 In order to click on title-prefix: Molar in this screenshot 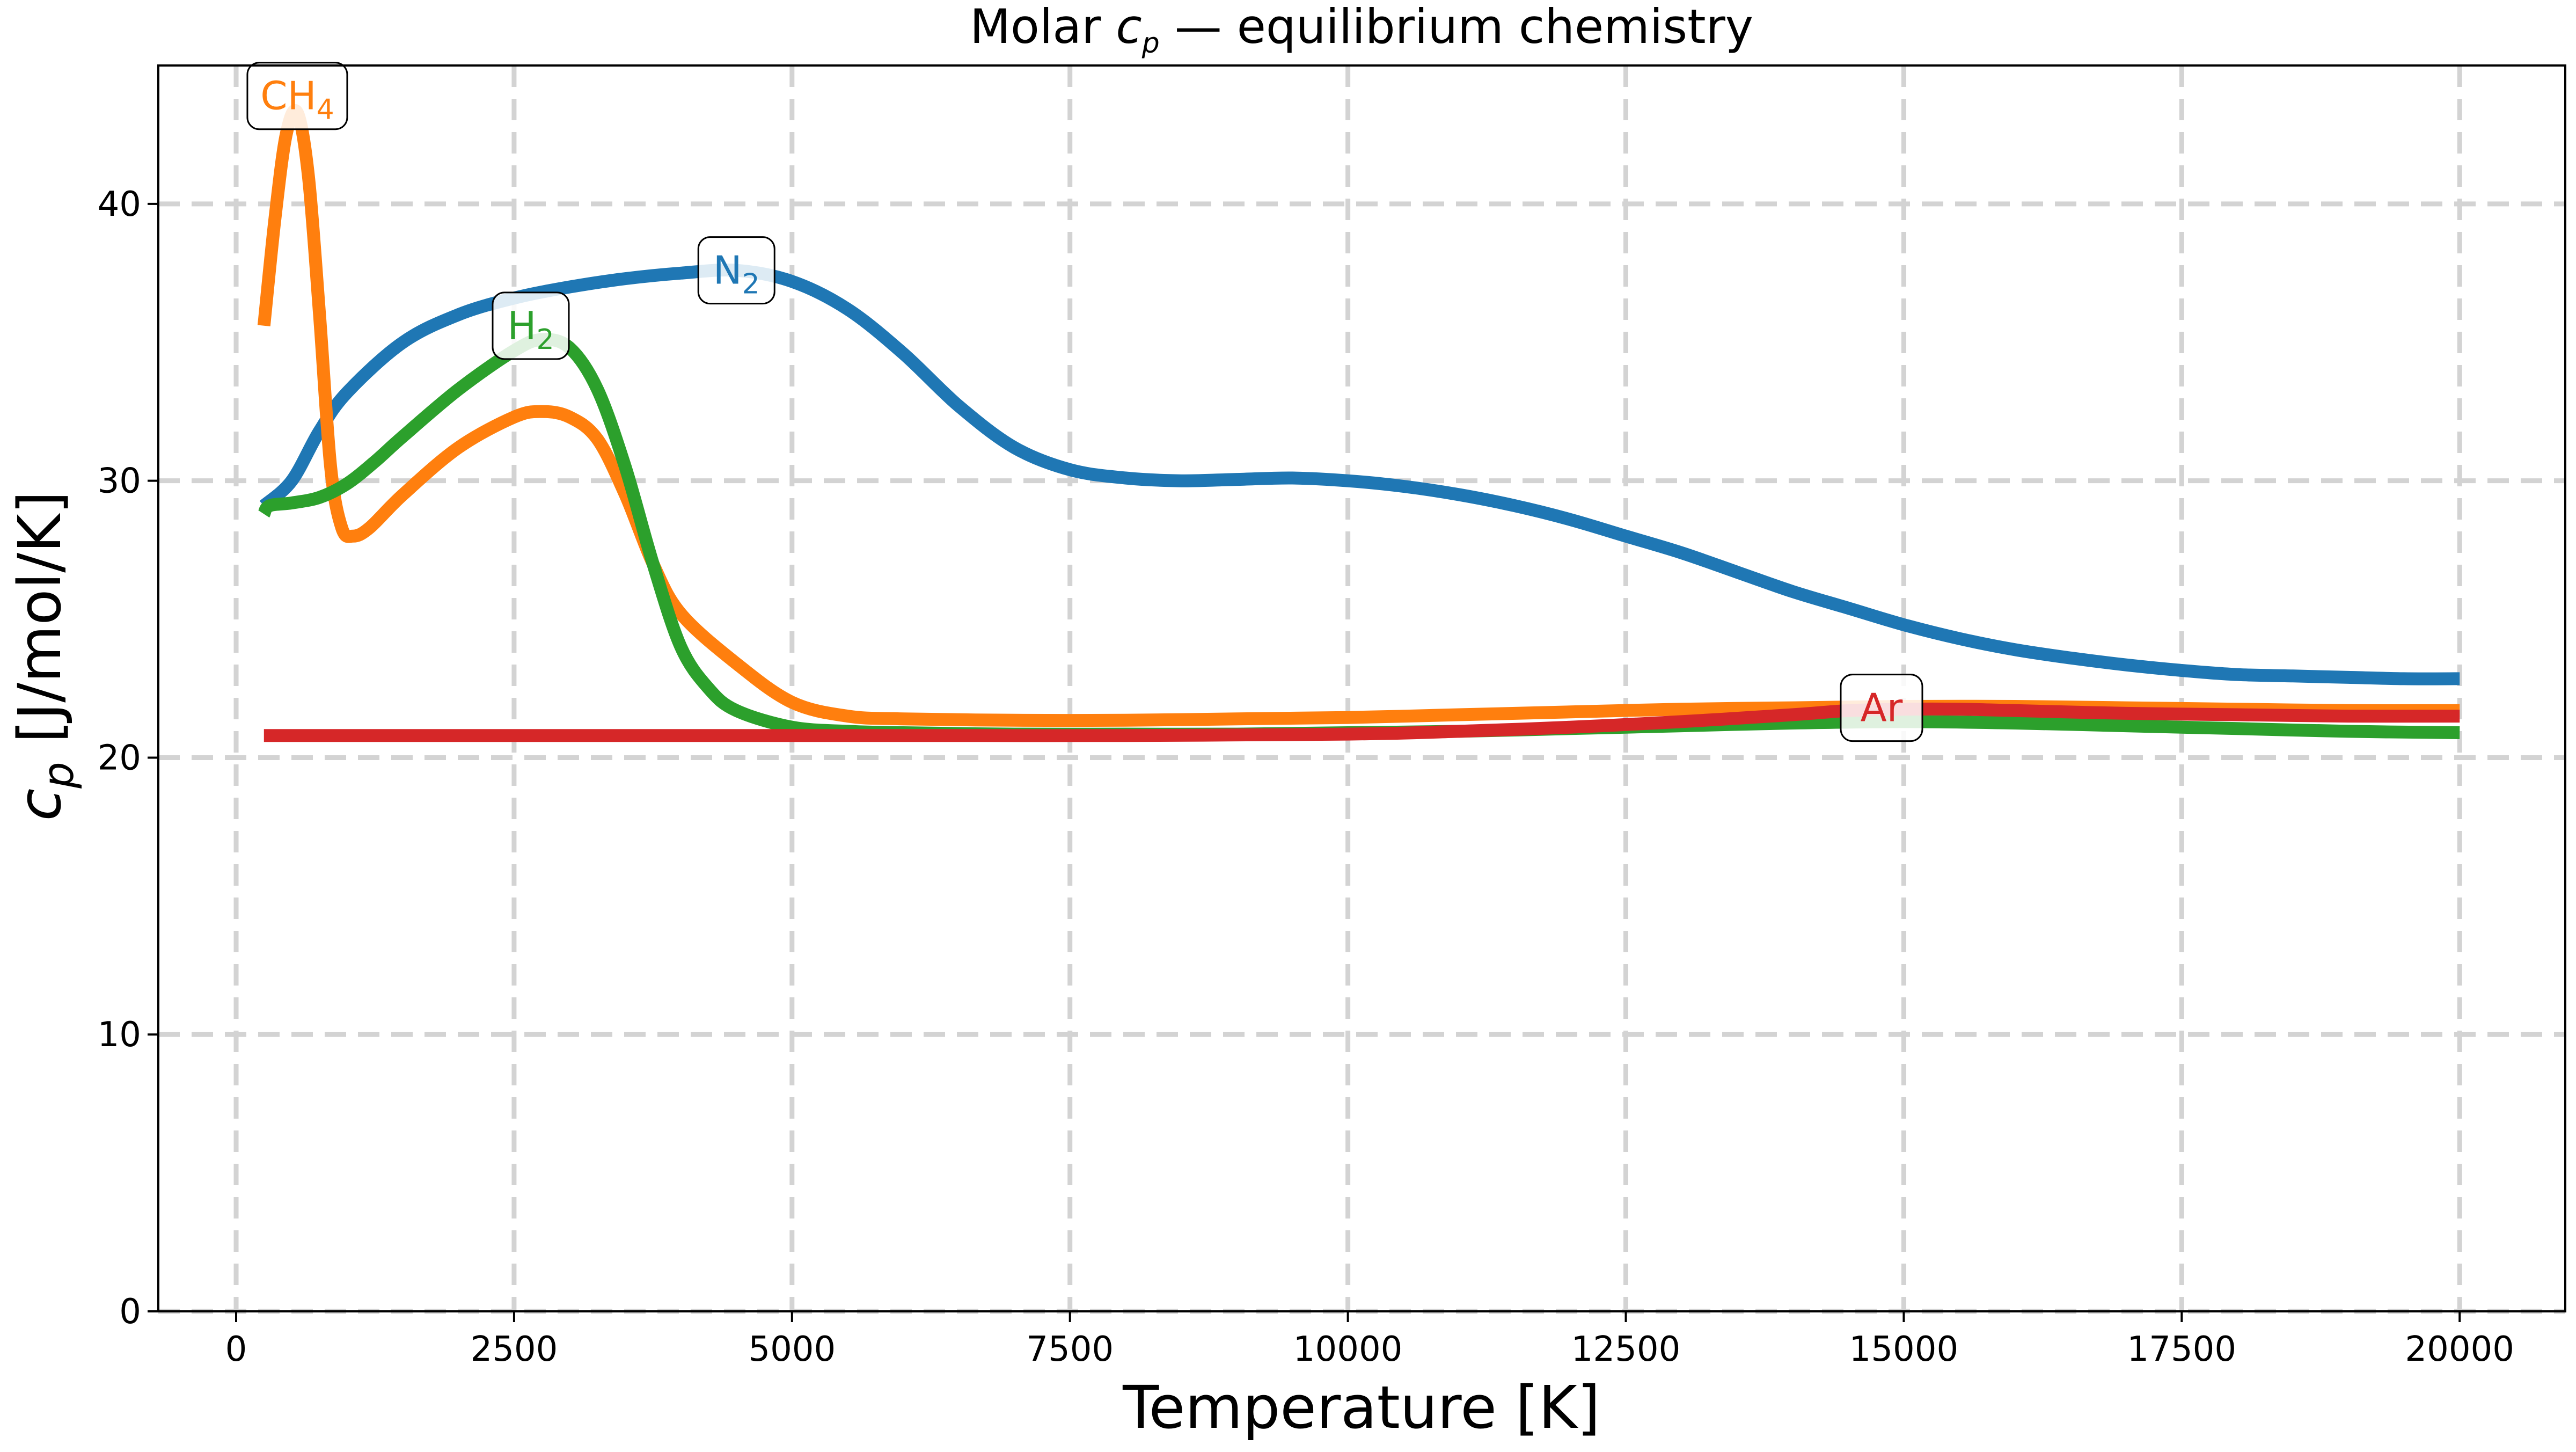, I will do `click(1043, 27)`.